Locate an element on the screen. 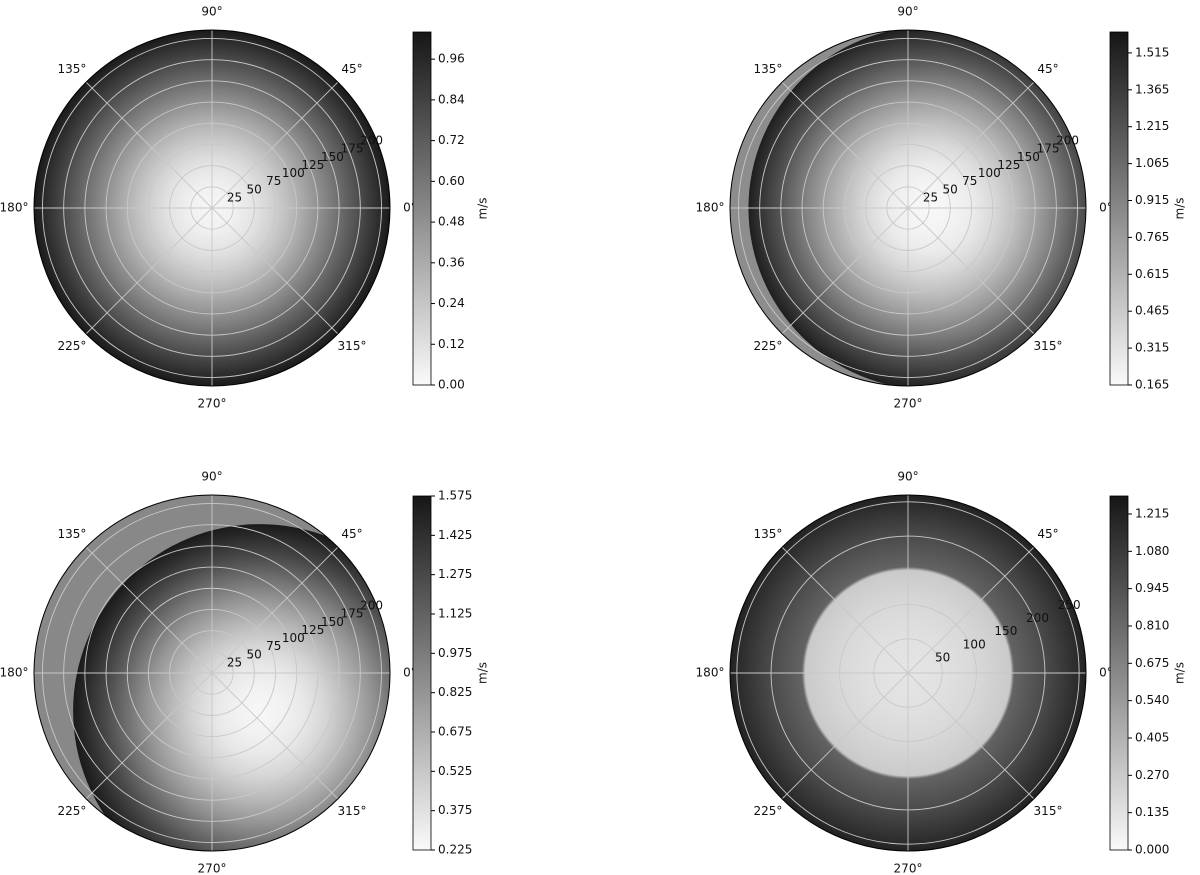 Image resolution: width=1200 pixels, height=875 pixels. field is located at coordinates (212, 673).